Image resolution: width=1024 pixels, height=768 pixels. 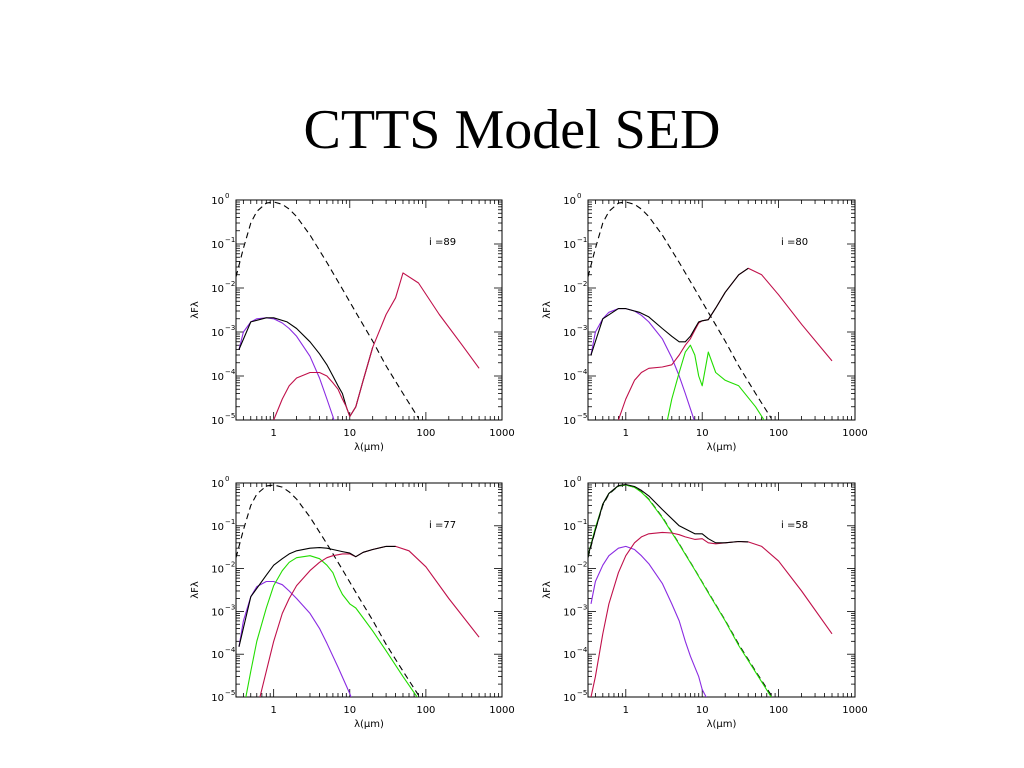 What do you see at coordinates (512, 130) in the screenshot?
I see `slide-title: CTTS Model SED` at bounding box center [512, 130].